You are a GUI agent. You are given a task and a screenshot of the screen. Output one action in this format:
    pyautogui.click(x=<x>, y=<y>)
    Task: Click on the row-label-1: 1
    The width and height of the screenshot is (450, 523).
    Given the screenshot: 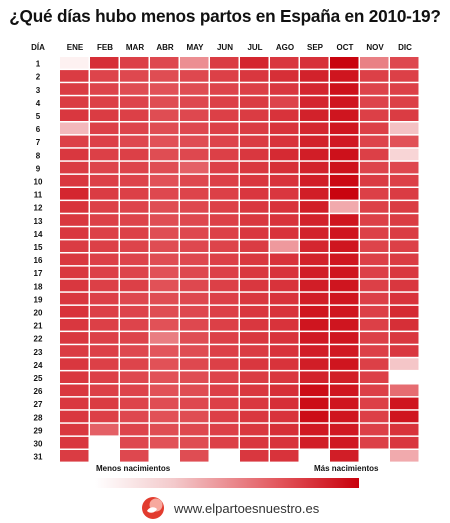 What is the action you would take?
    pyautogui.click(x=38, y=64)
    